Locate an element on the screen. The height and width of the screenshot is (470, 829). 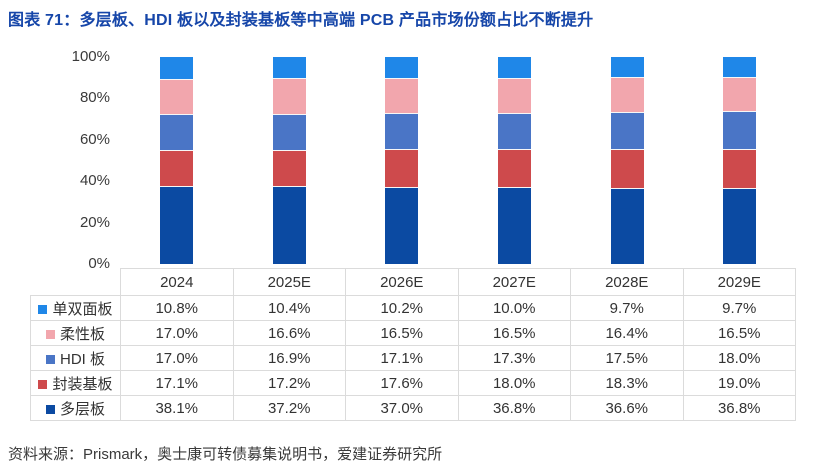
legend-cell: 多层板 is located at coordinates (75, 408).